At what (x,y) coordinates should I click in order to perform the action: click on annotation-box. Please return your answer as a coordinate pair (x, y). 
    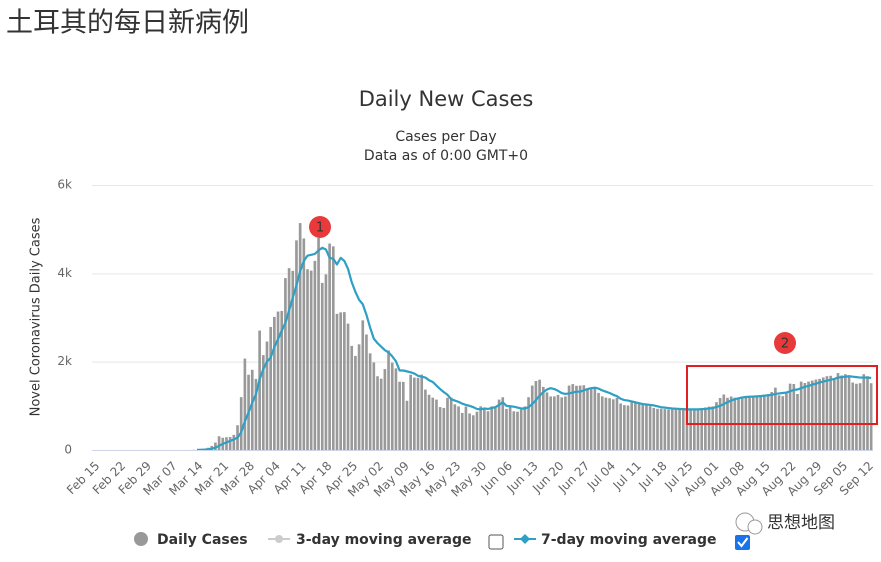
    Looking at the image, I should click on (782, 395).